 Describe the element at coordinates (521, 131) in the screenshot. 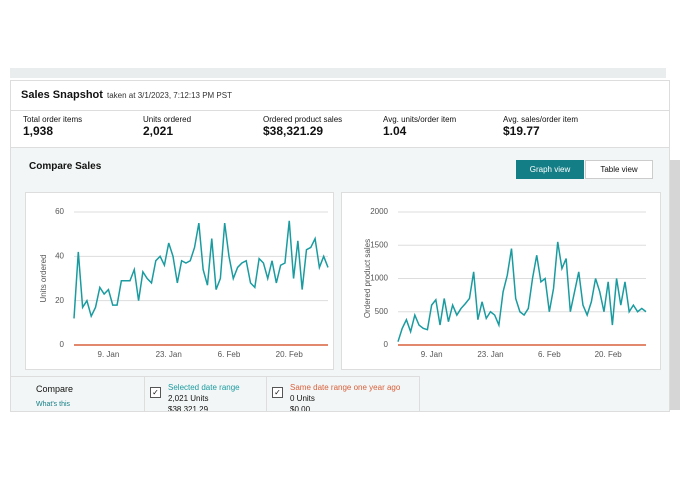

I see `metric-value: $19.77` at that location.